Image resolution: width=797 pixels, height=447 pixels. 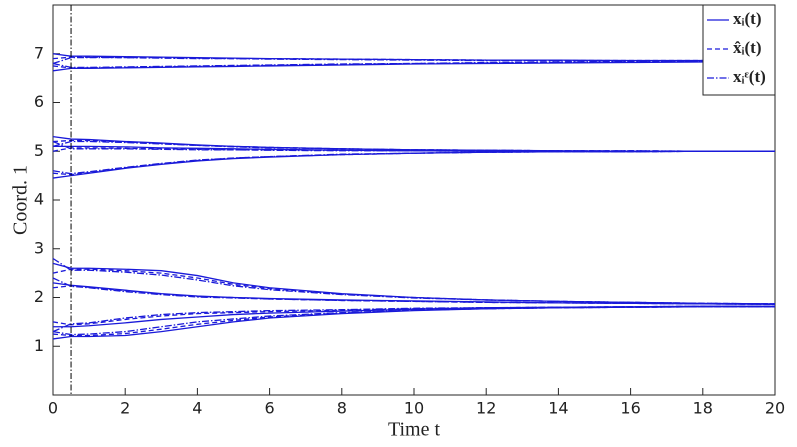 I want to click on x-tick-label: 12, so click(x=486, y=408).